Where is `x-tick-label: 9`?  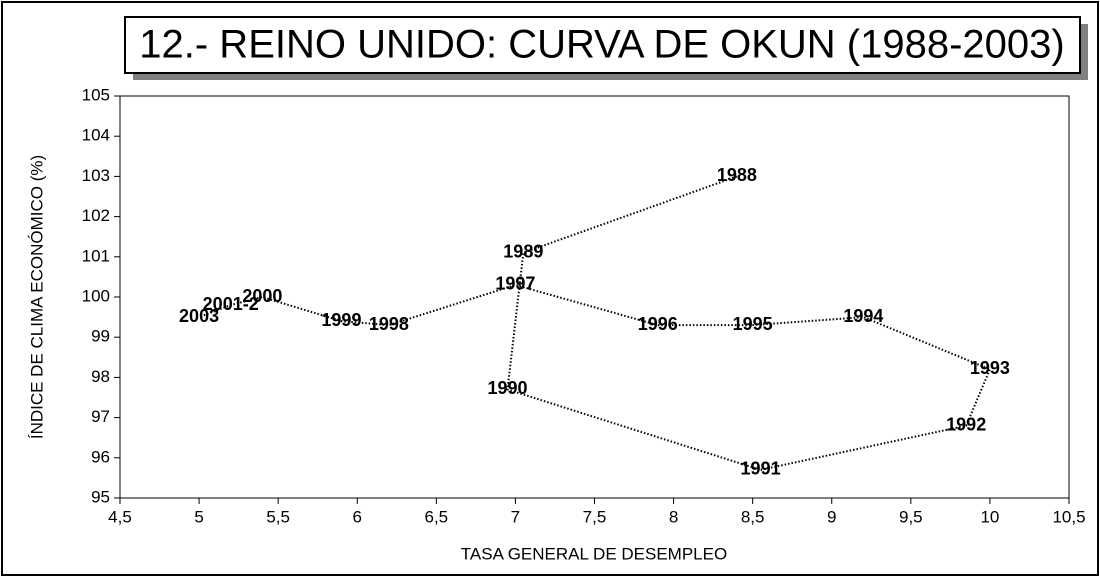
x-tick-label: 9 is located at coordinates (831, 516).